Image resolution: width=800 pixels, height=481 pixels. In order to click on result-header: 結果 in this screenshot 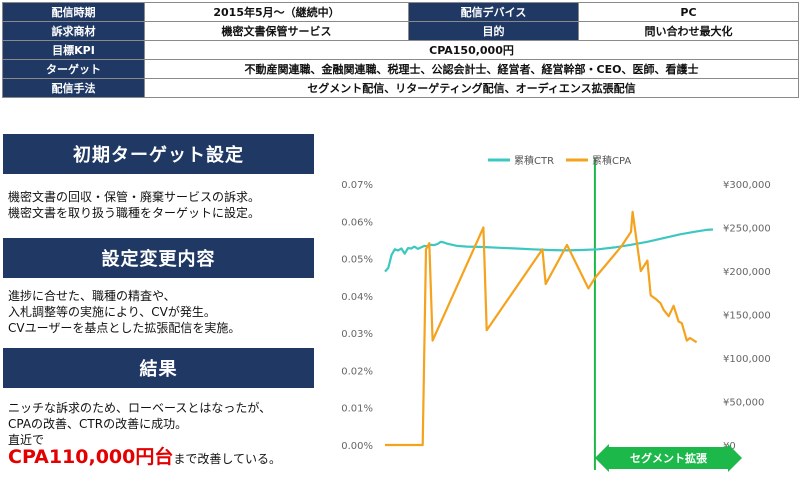, I will do `click(158, 368)`.